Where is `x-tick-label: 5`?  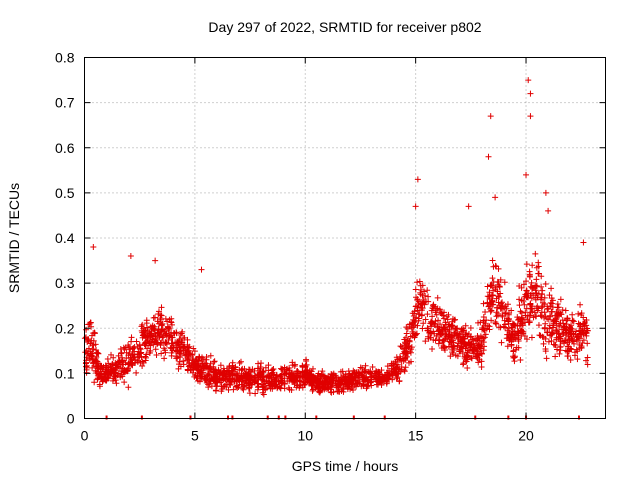
x-tick-label: 5 is located at coordinates (195, 436).